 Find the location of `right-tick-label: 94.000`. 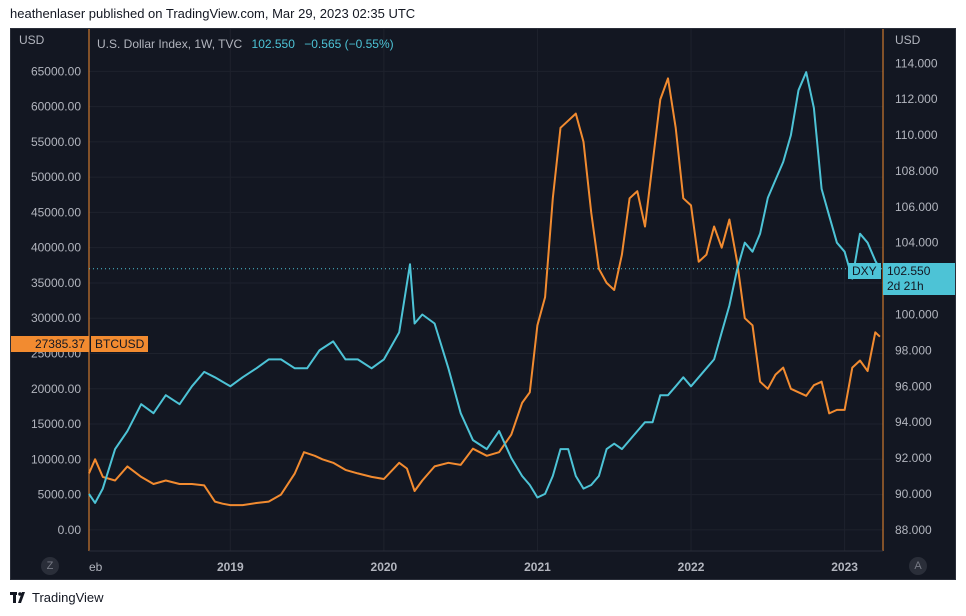

right-tick-label: 94.000 is located at coordinates (913, 422).